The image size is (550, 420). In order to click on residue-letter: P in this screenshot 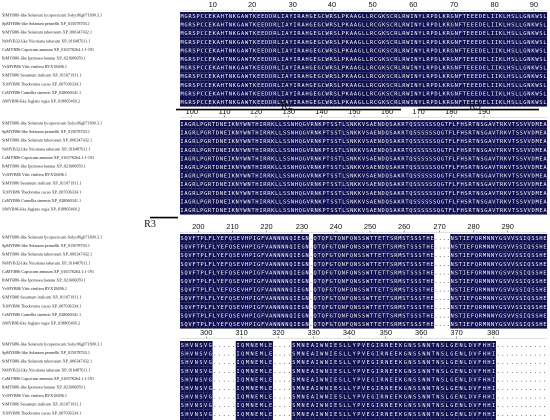, I will do `click(323, 185)`.